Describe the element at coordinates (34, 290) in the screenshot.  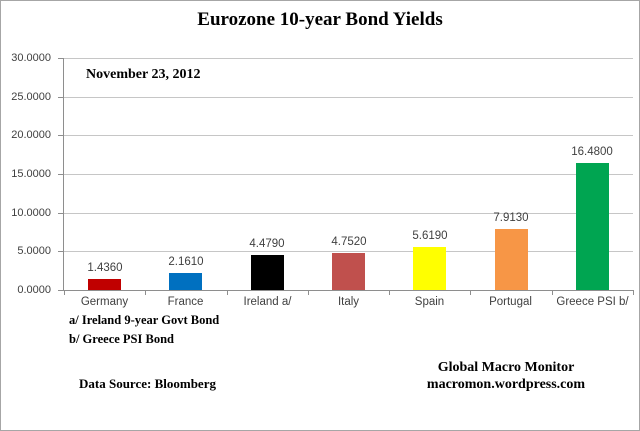
I see `y-tick-label: 0.0000` at that location.